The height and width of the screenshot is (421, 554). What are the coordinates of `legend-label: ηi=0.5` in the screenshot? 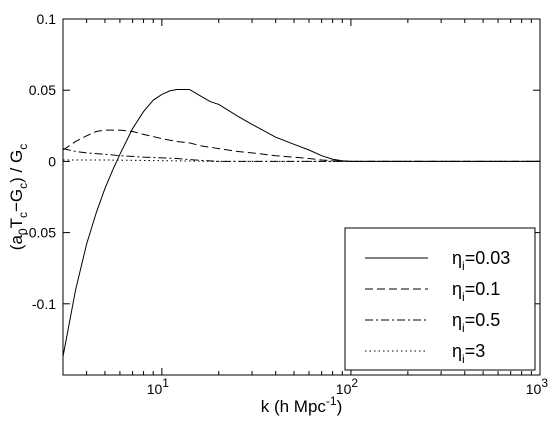 It's located at (476, 322).